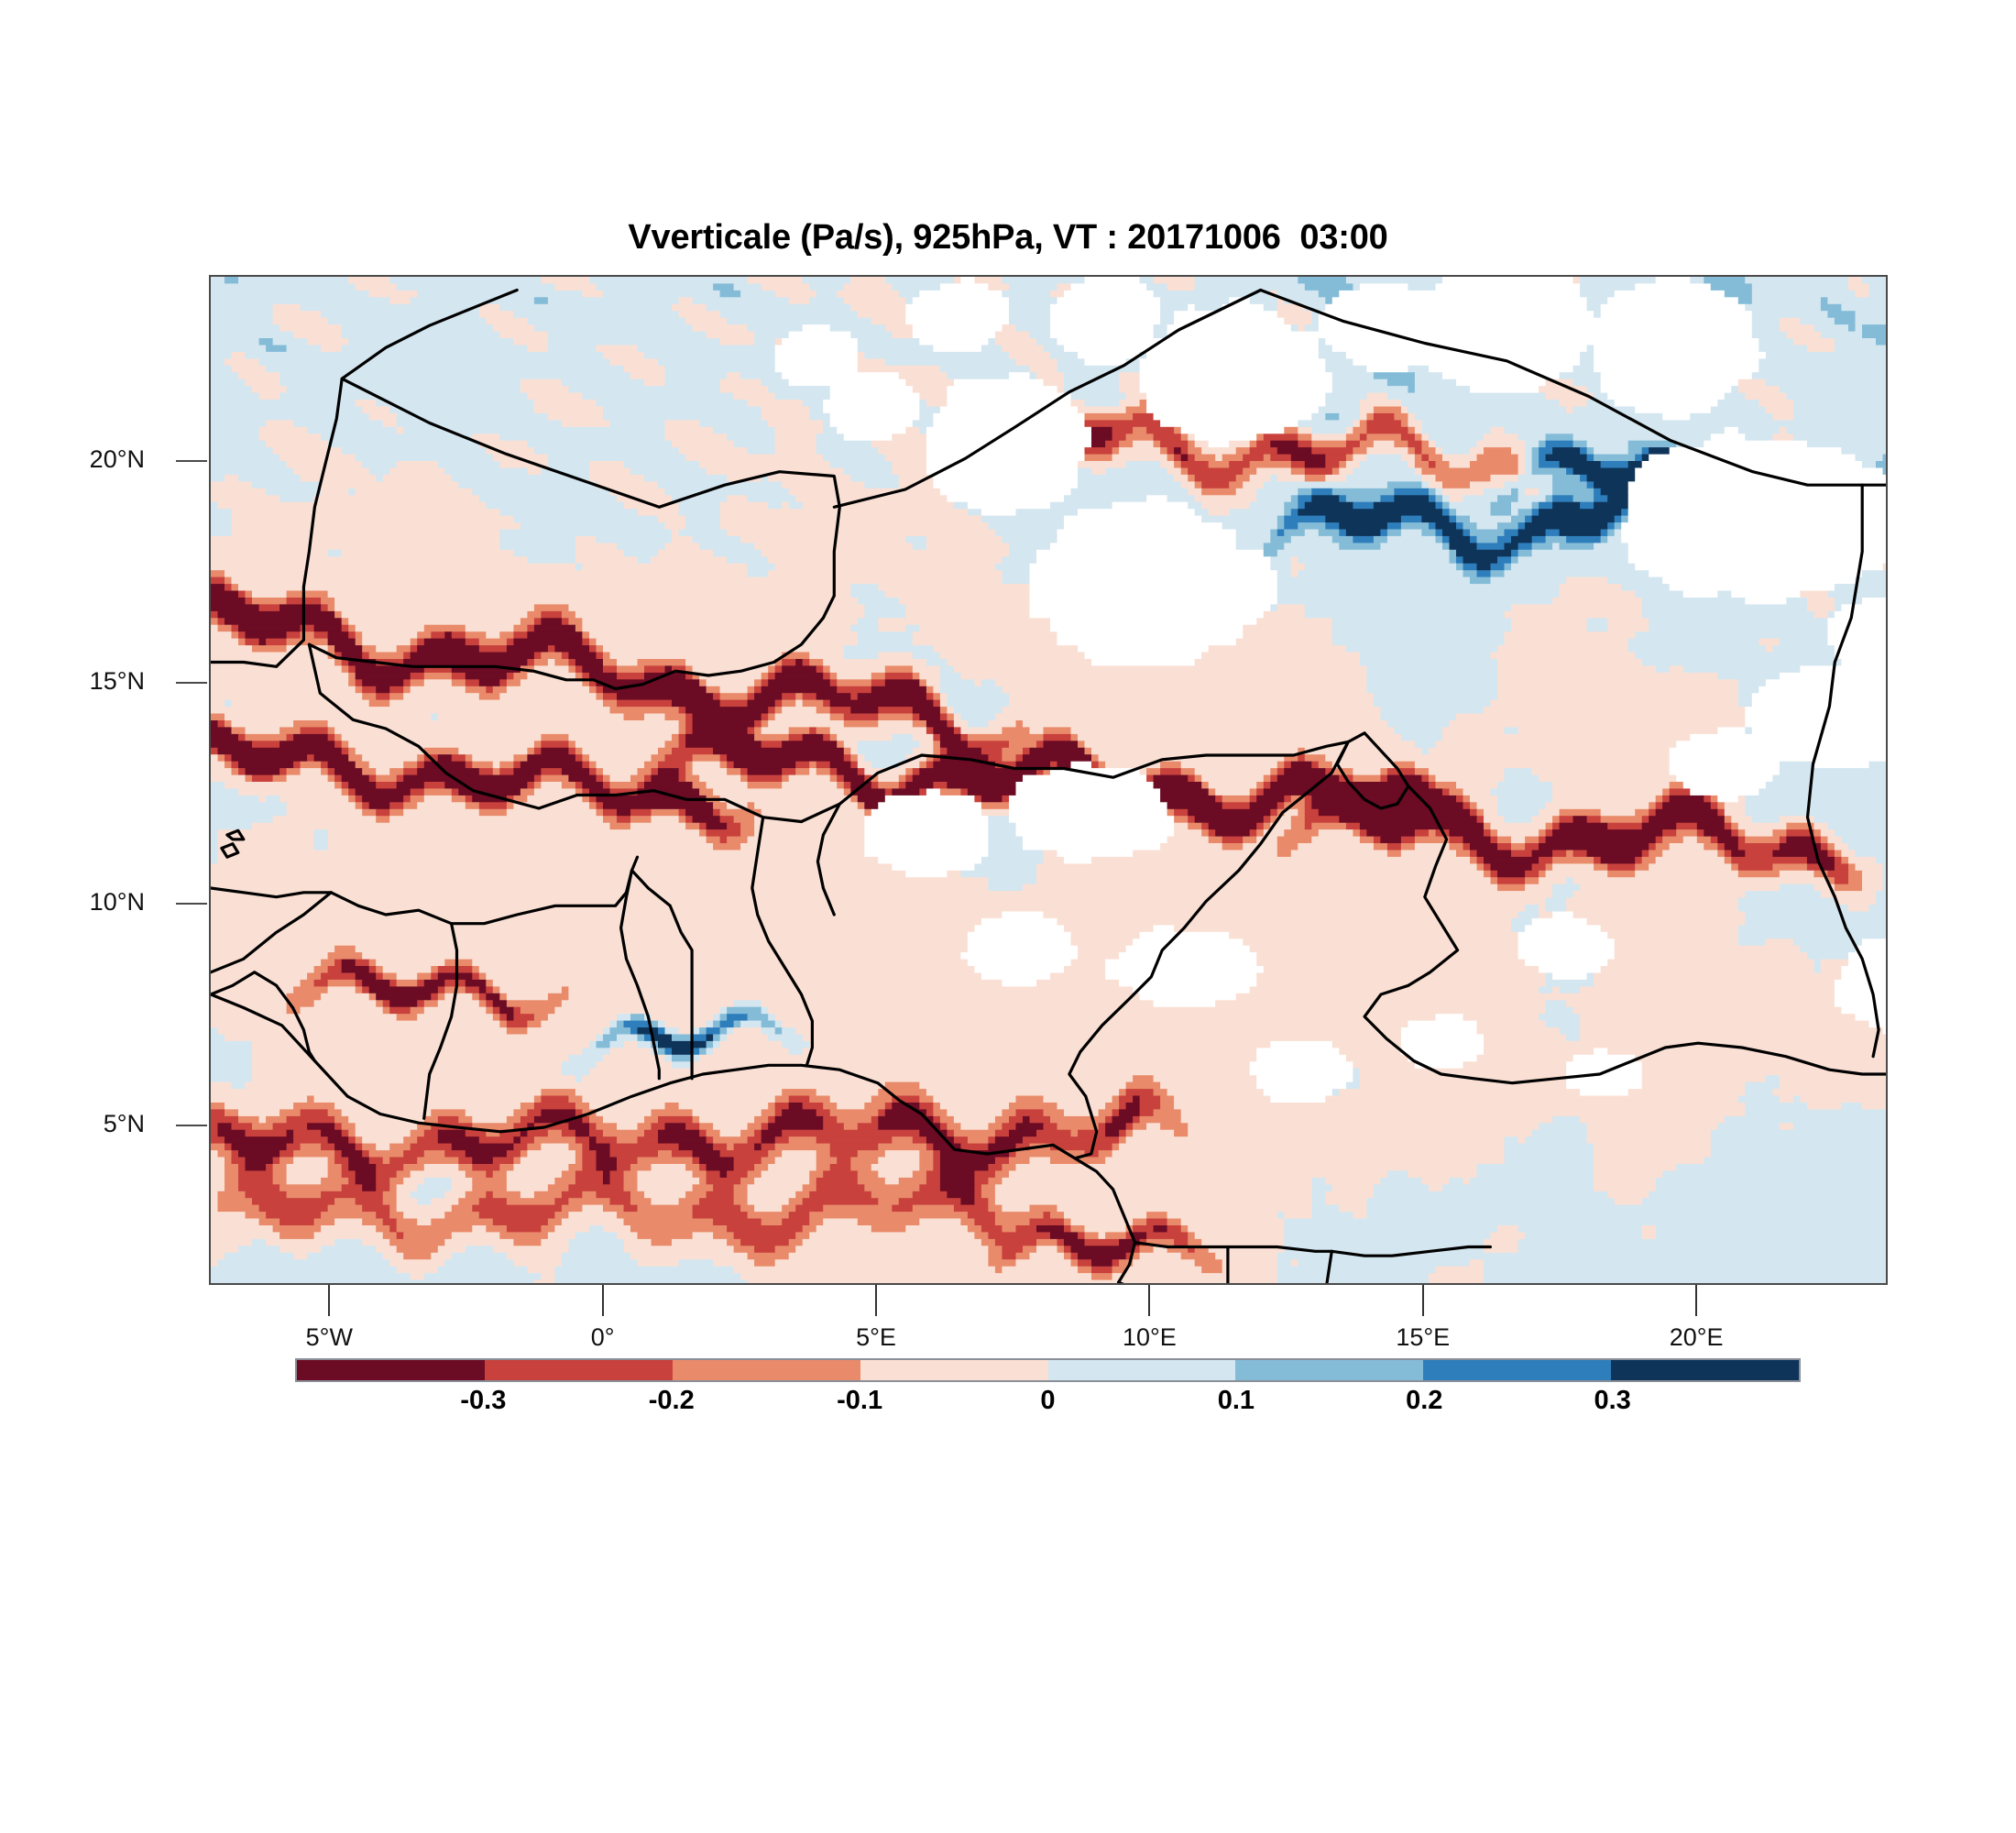 The image size is (2016, 1833). What do you see at coordinates (124, 1123) in the screenshot?
I see `y-tick-3: 5°N` at bounding box center [124, 1123].